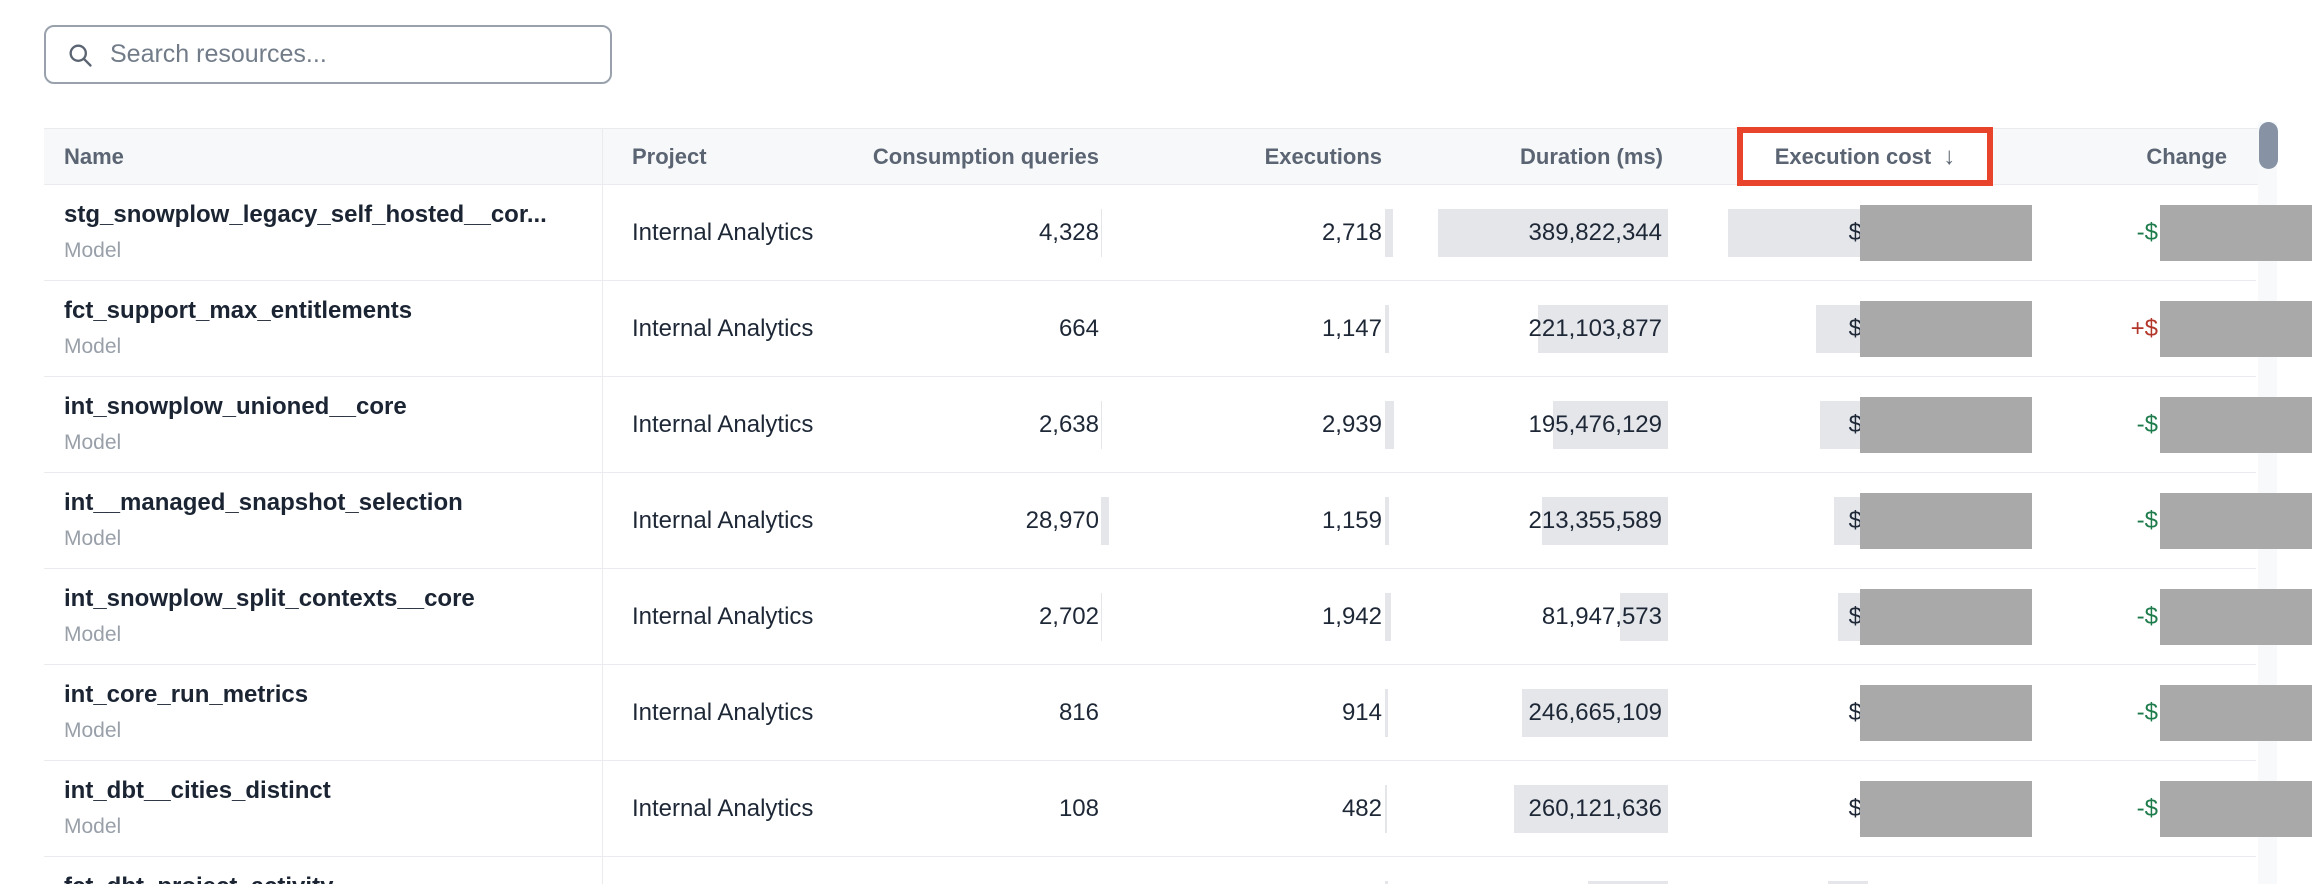 The height and width of the screenshot is (884, 2312). What do you see at coordinates (2144, 328) in the screenshot?
I see `change-sign: +$` at bounding box center [2144, 328].